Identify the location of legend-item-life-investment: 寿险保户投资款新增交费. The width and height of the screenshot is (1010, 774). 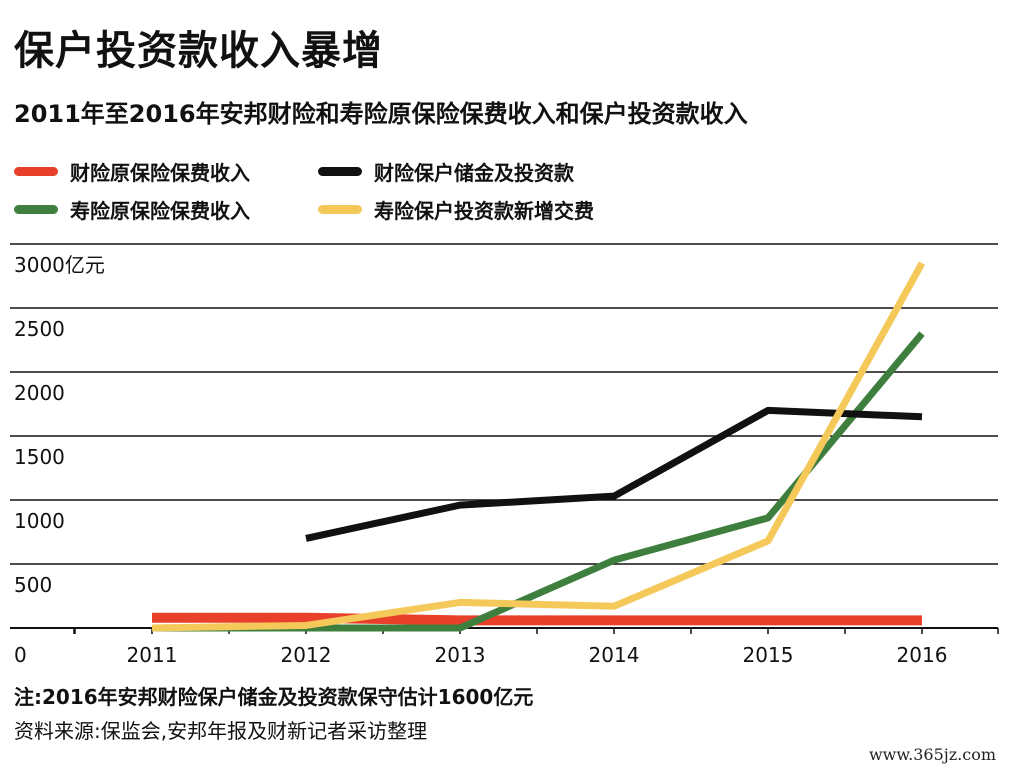
(456, 209).